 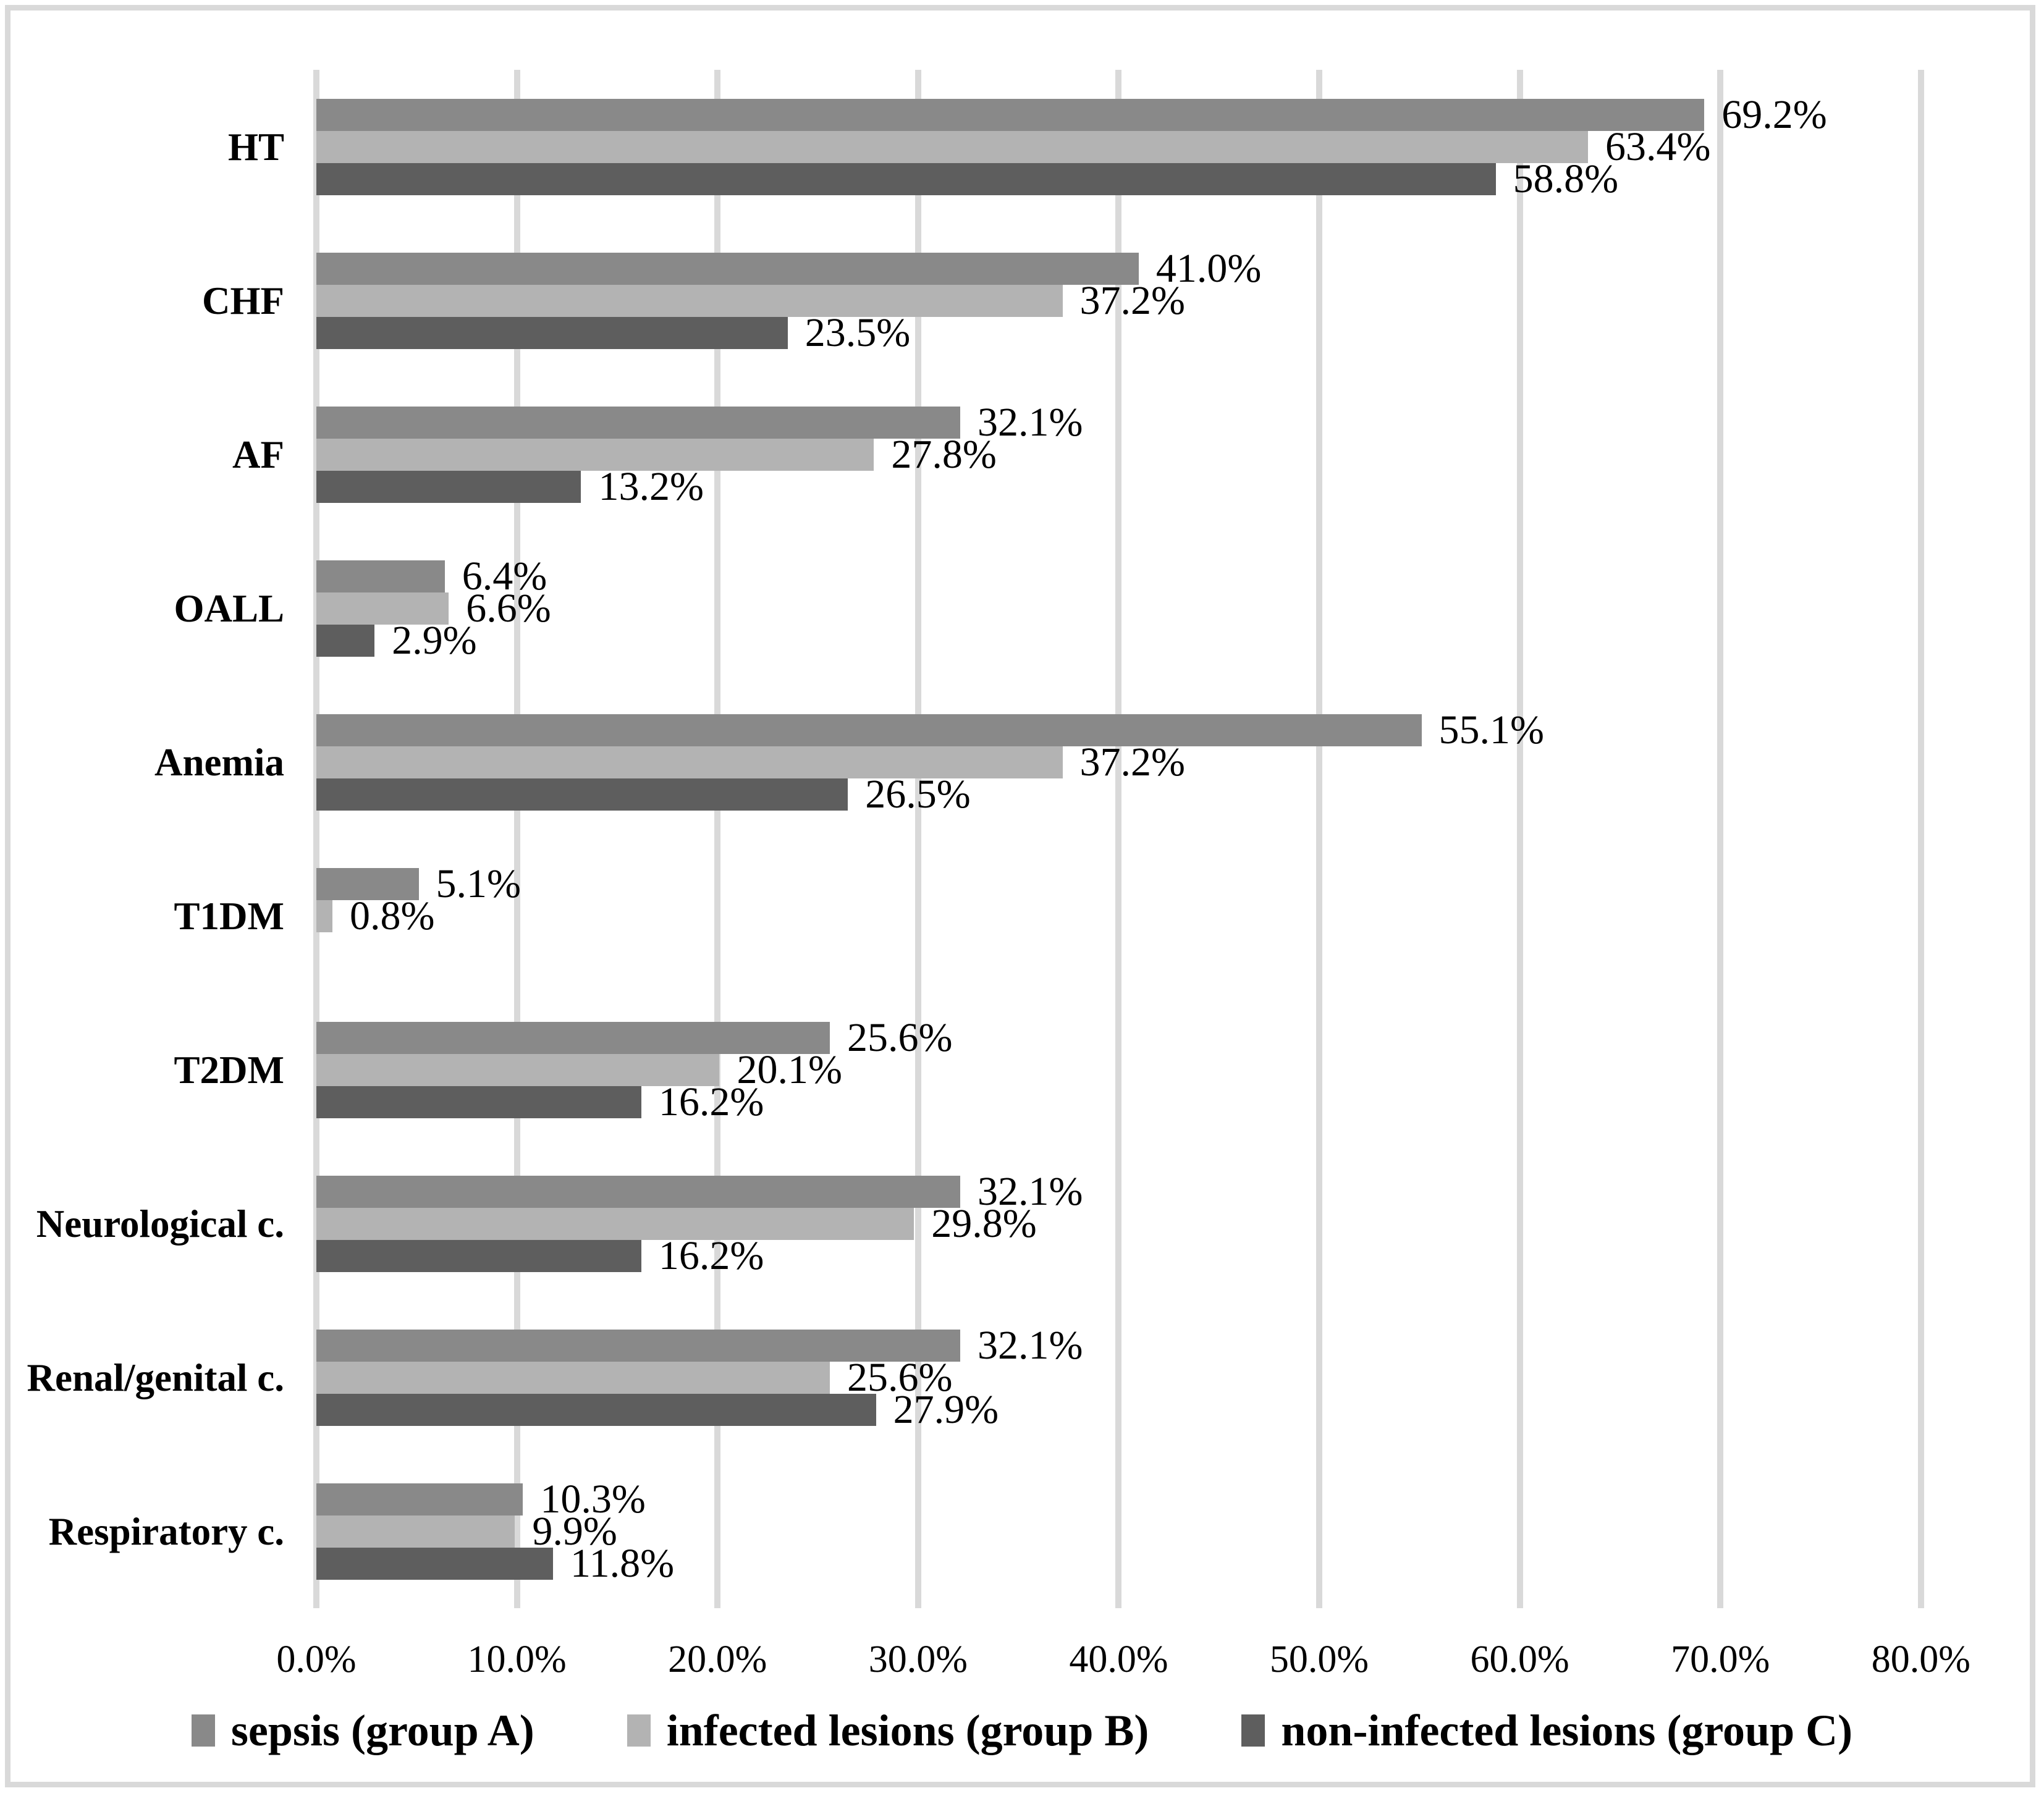 I want to click on category-label: AF, so click(x=258, y=454).